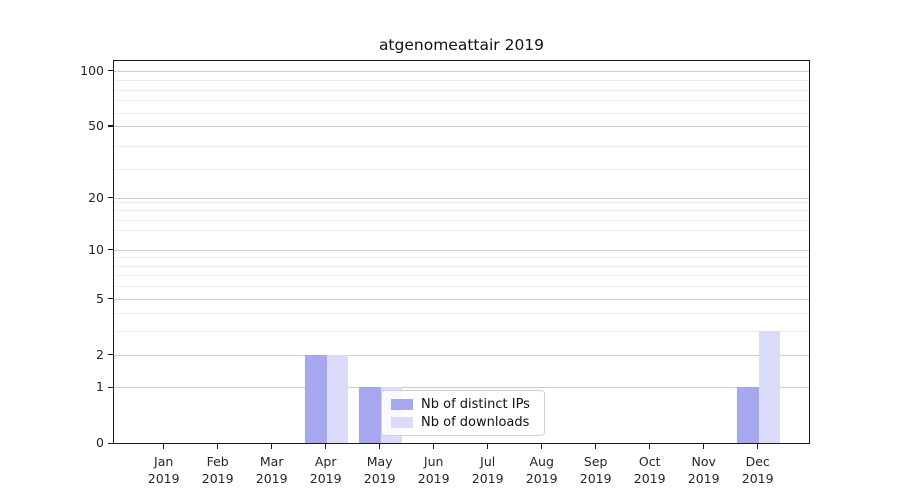 The image size is (900, 500). What do you see at coordinates (100, 443) in the screenshot?
I see `y-tick-label: 0` at bounding box center [100, 443].